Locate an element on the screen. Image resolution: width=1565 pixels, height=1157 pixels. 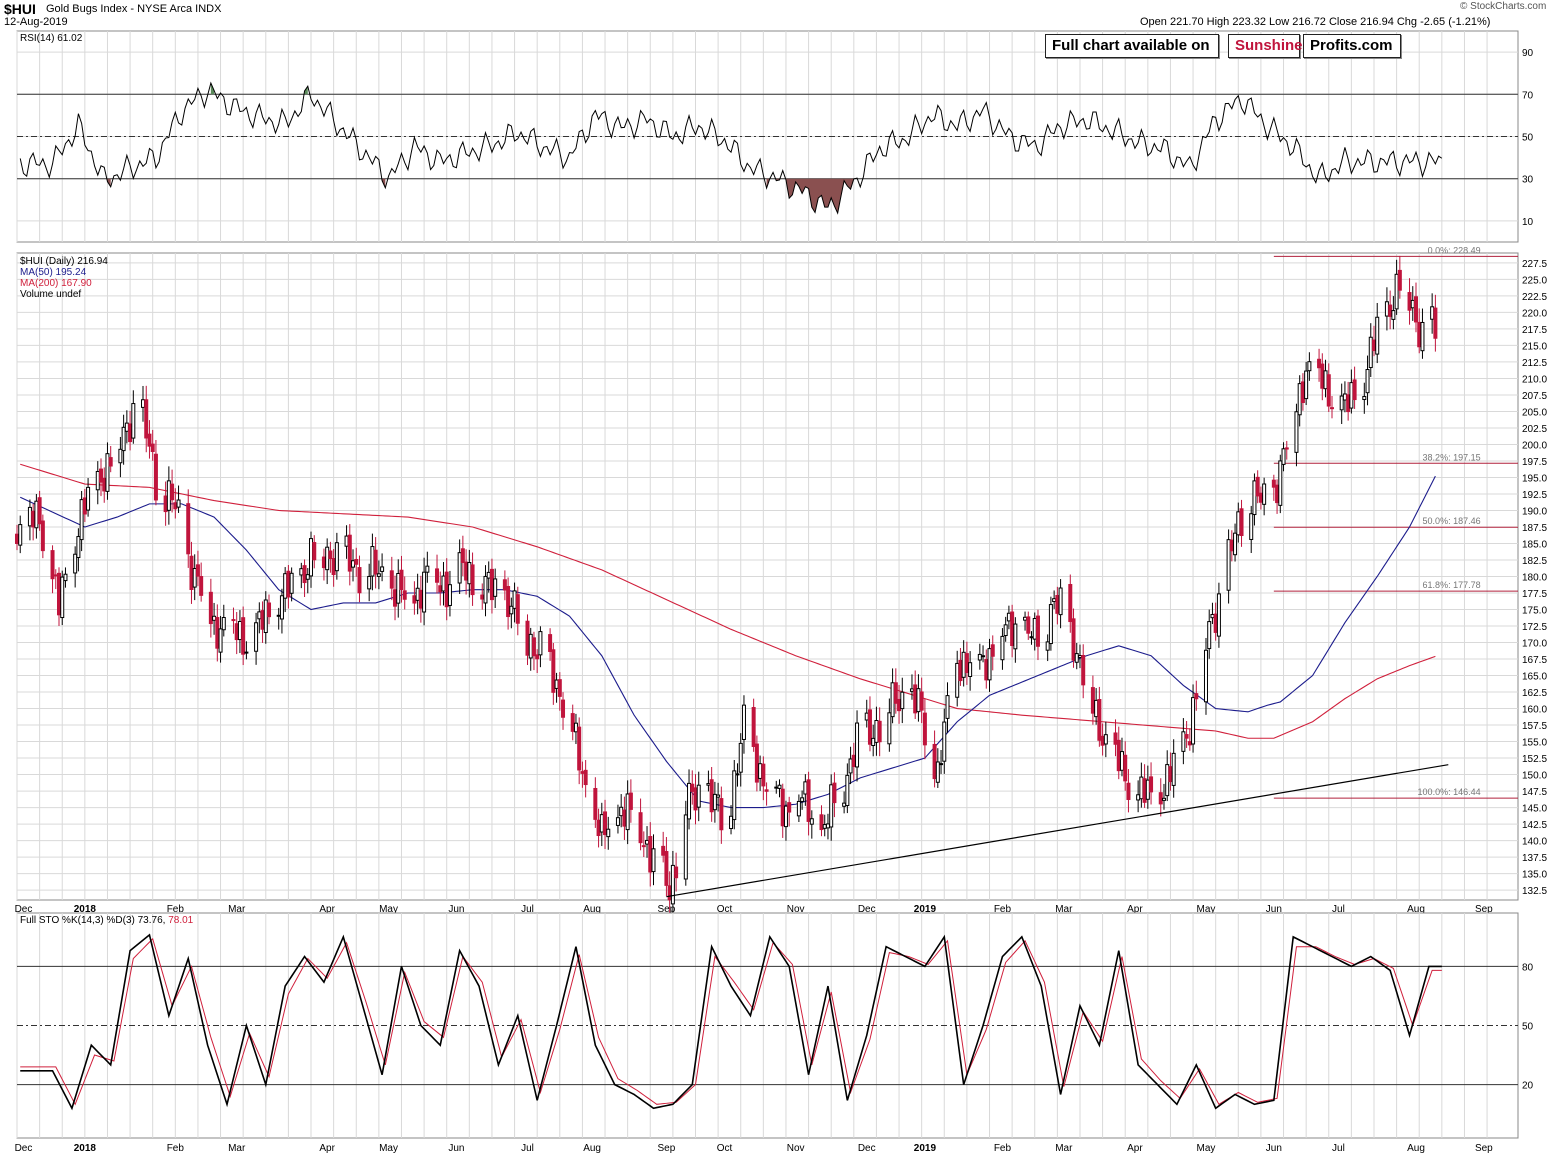
promo-brand-sunshine: Sunshine is located at coordinates (1265, 46).